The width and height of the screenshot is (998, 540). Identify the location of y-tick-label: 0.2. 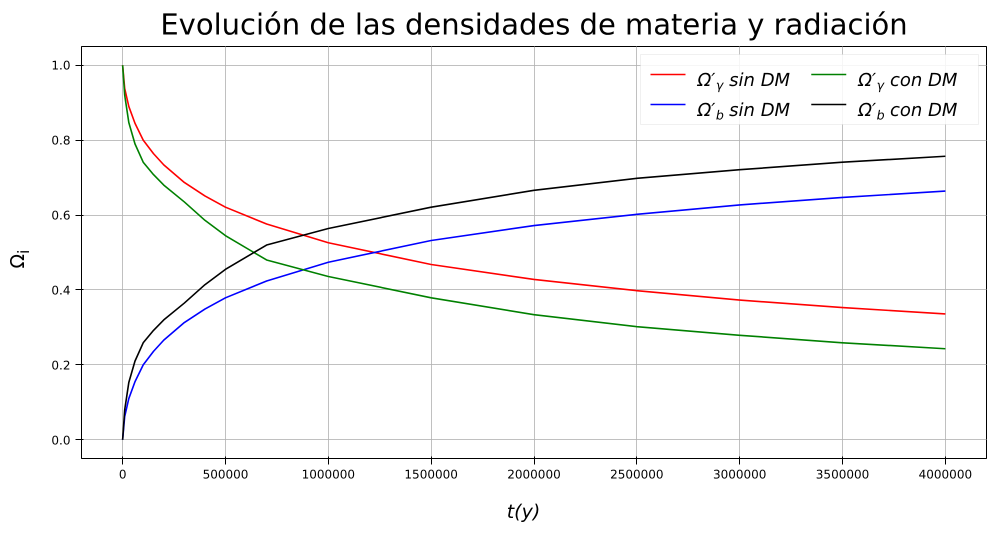
(61, 365).